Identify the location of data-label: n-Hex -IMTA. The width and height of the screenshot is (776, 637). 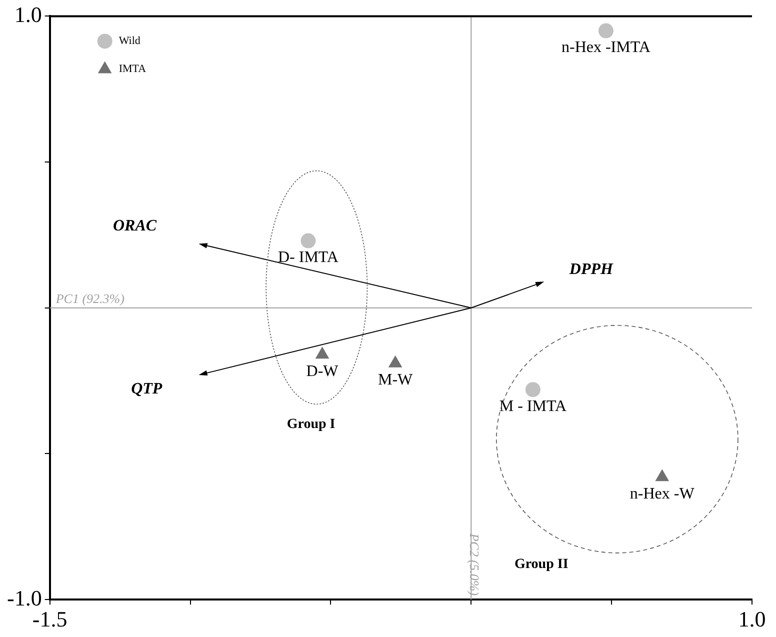
(606, 47).